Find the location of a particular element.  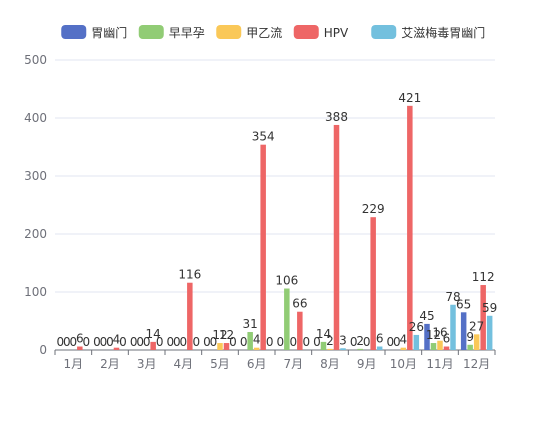

data-label: 388 is located at coordinates (336, 117).